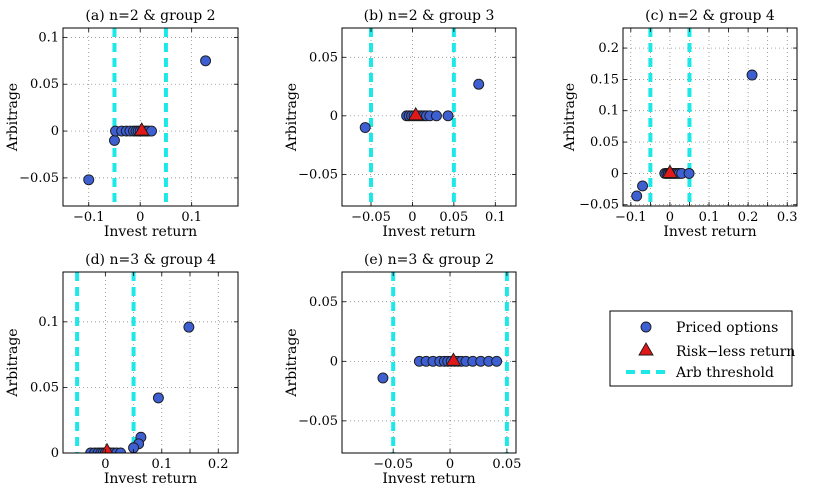  I want to click on legend-riskless-return-marker, so click(646, 349).